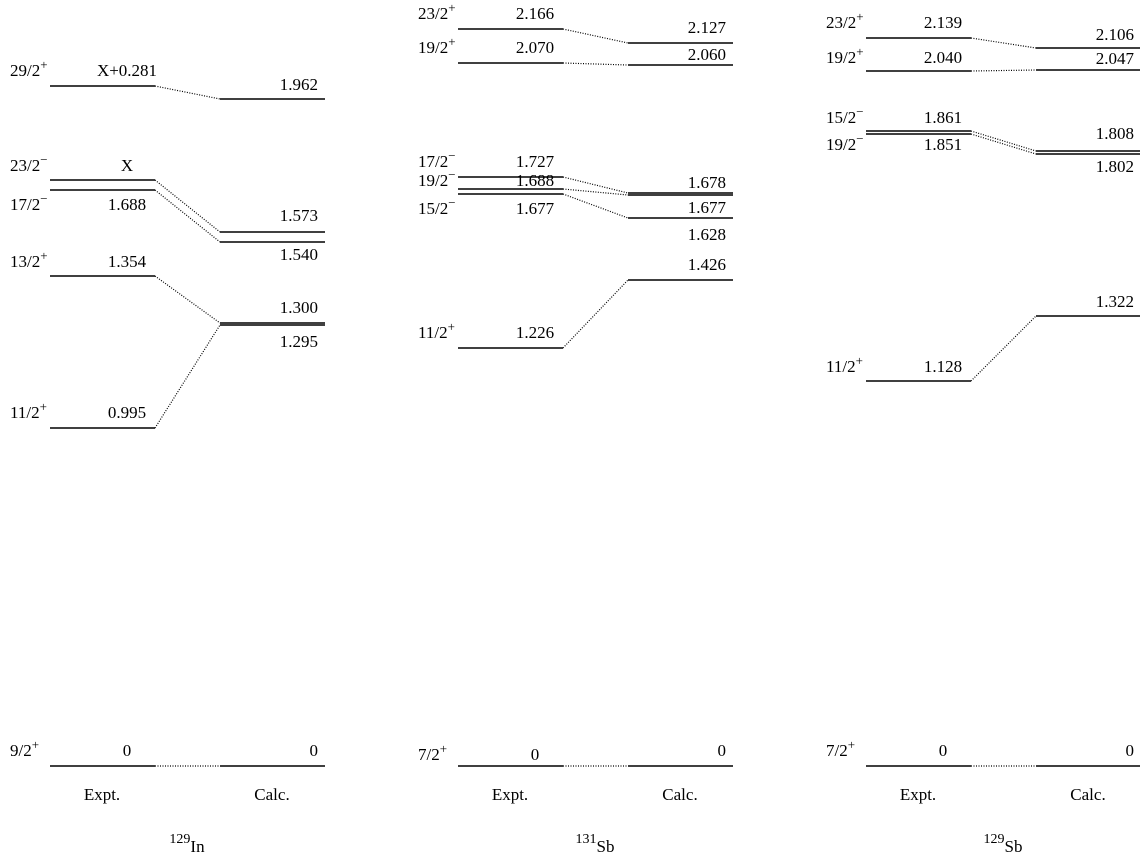  Describe the element at coordinates (29, 68) in the screenshot. I see `spin-label: 29/2+` at that location.